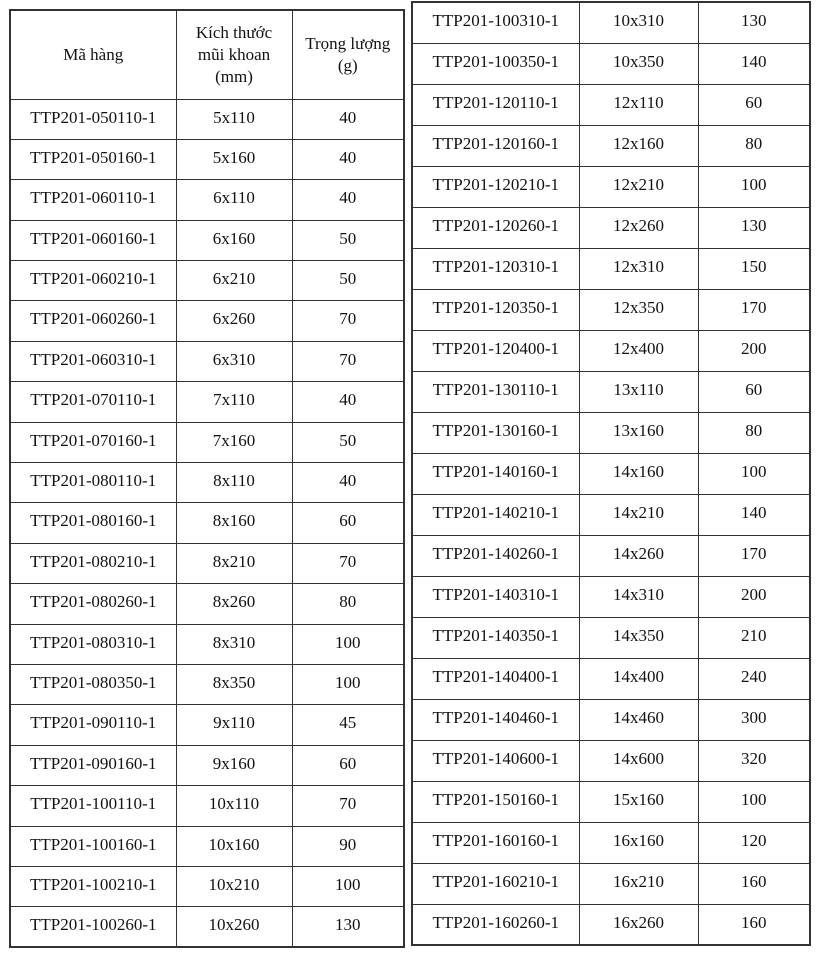 The width and height of the screenshot is (820, 963). I want to click on table-row: TTP201-080110-1 8x110 40, so click(207, 483).